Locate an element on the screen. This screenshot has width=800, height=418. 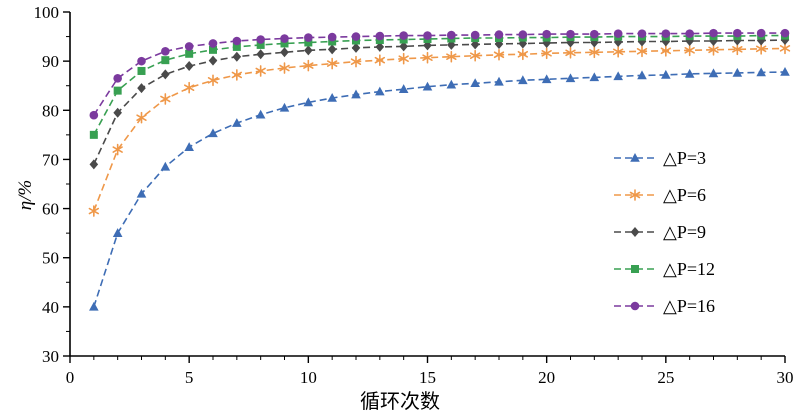
legend-item: △P=9 is located at coordinates (663, 232).